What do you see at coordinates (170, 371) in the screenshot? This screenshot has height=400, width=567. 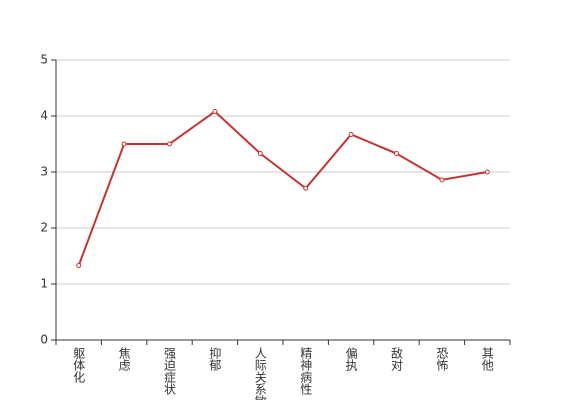 I see `x-tick-label: 强迫症状` at bounding box center [170, 371].